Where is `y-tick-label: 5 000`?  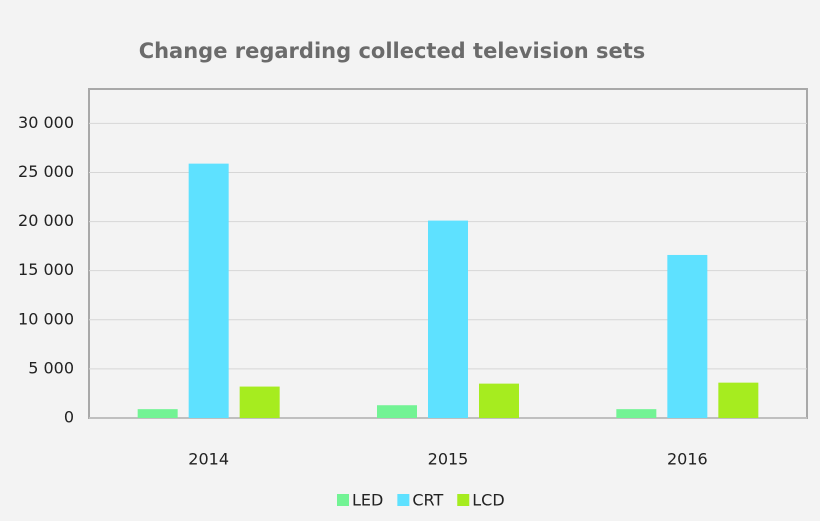
y-tick-label: 5 000 is located at coordinates (51, 367).